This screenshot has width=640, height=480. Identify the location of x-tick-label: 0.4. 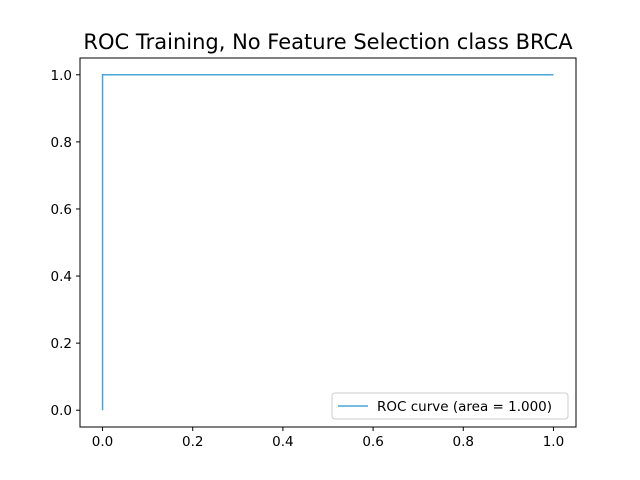
(282, 442).